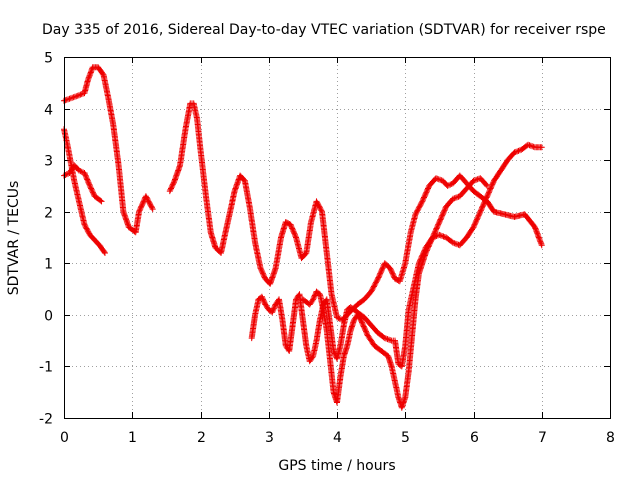 This screenshot has width=640, height=480. I want to click on x-tick-label: 0, so click(64, 438).